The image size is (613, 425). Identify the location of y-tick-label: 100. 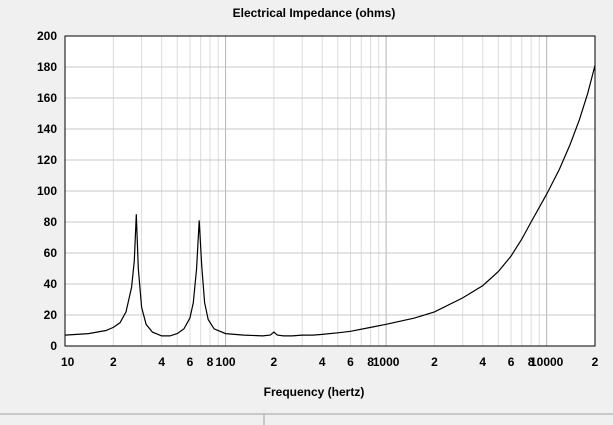
(47, 191).